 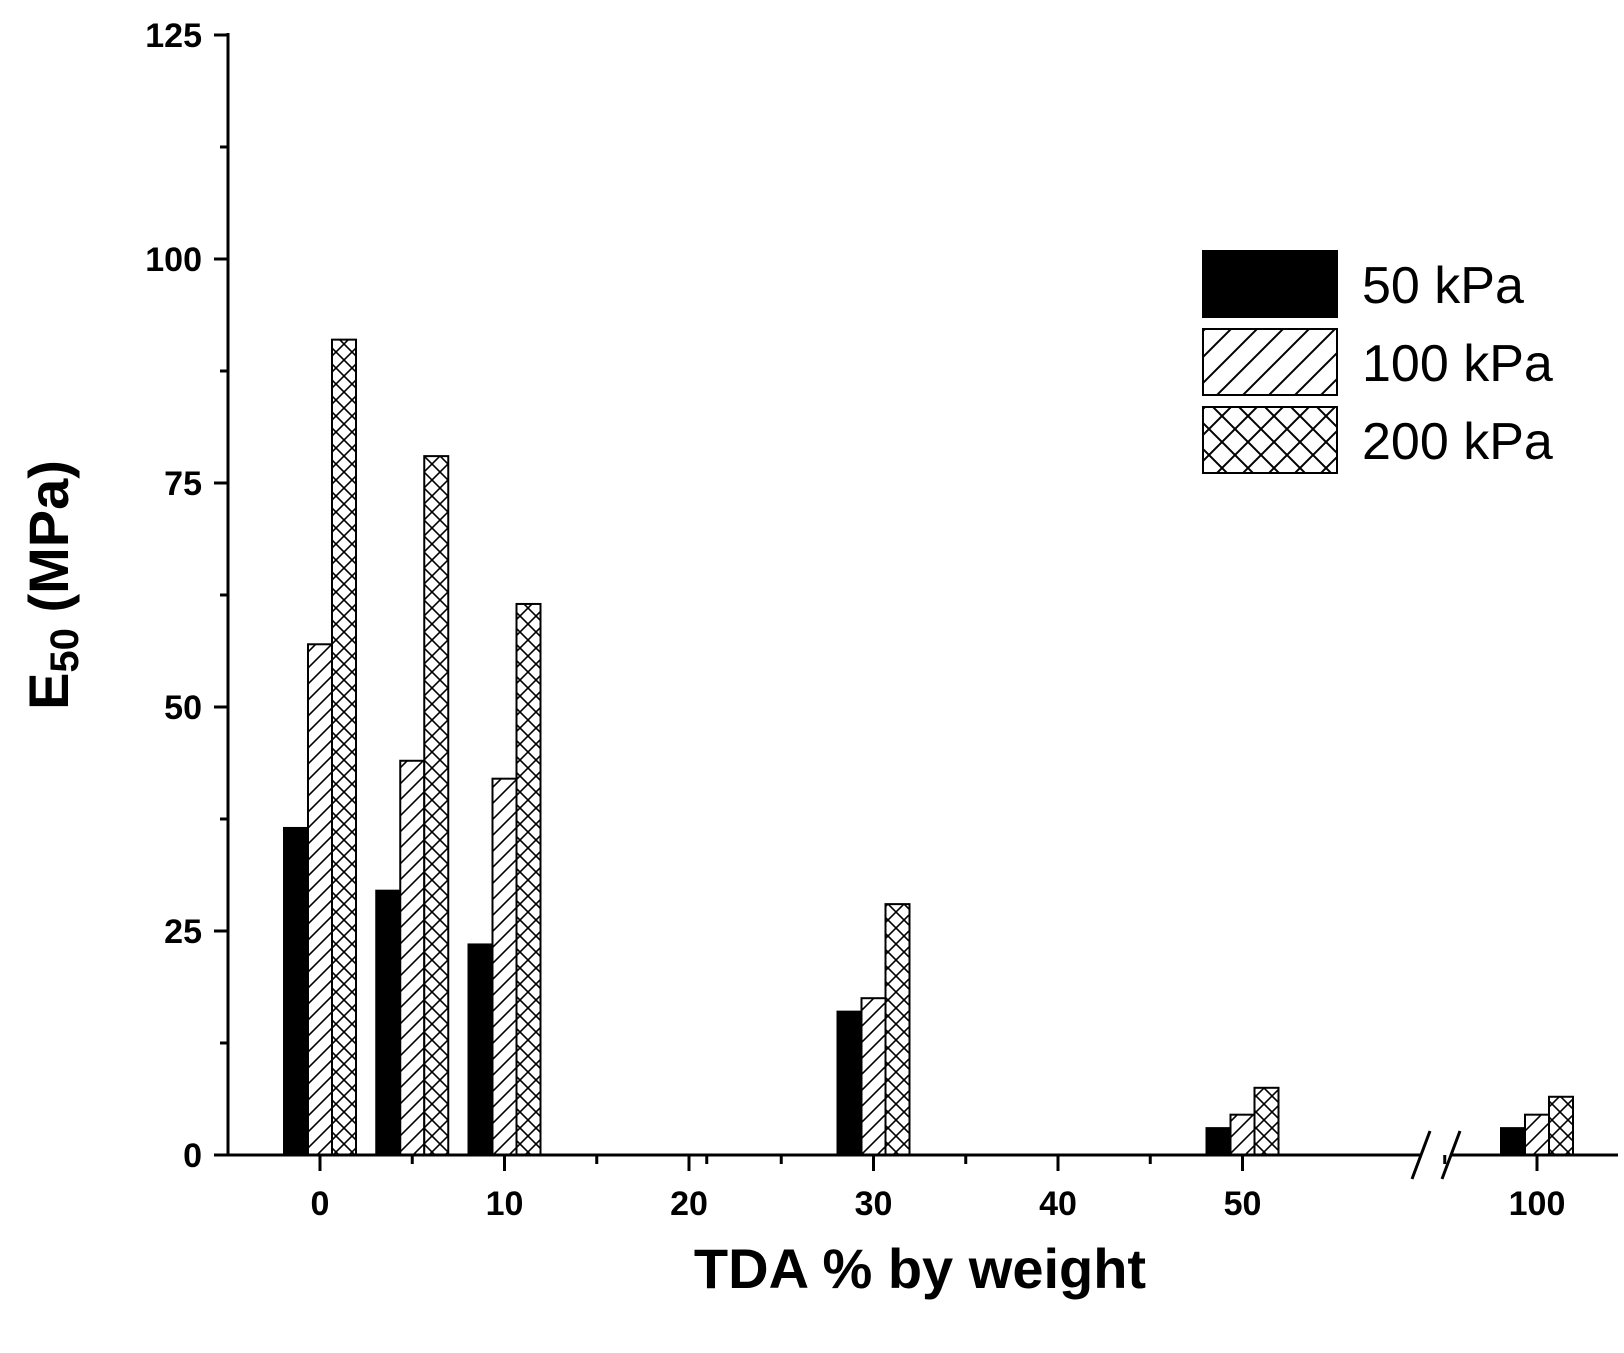 What do you see at coordinates (504, 966) in the screenshot?
I see `bar-100kpa-x10` at bounding box center [504, 966].